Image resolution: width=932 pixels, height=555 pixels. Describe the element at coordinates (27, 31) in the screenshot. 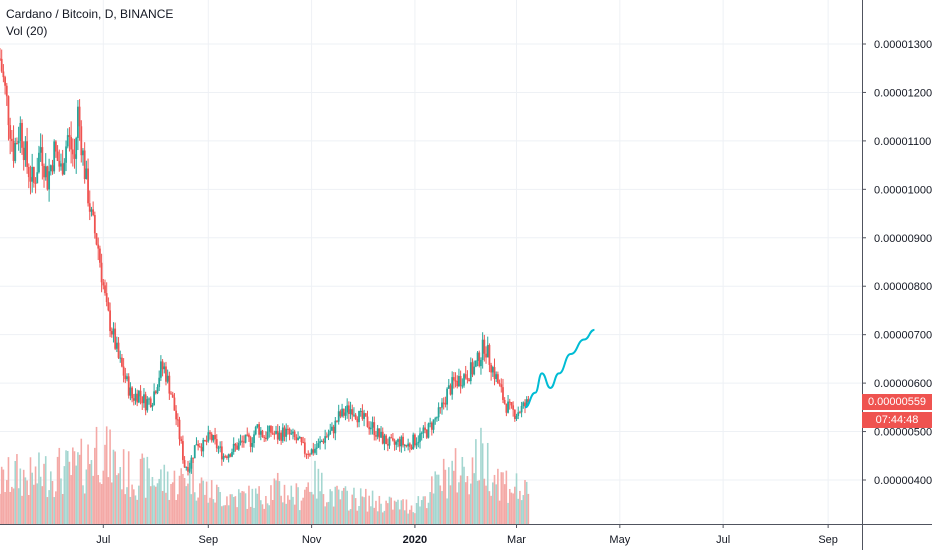

I see `volume-indicator-label: Vol (20)` at that location.